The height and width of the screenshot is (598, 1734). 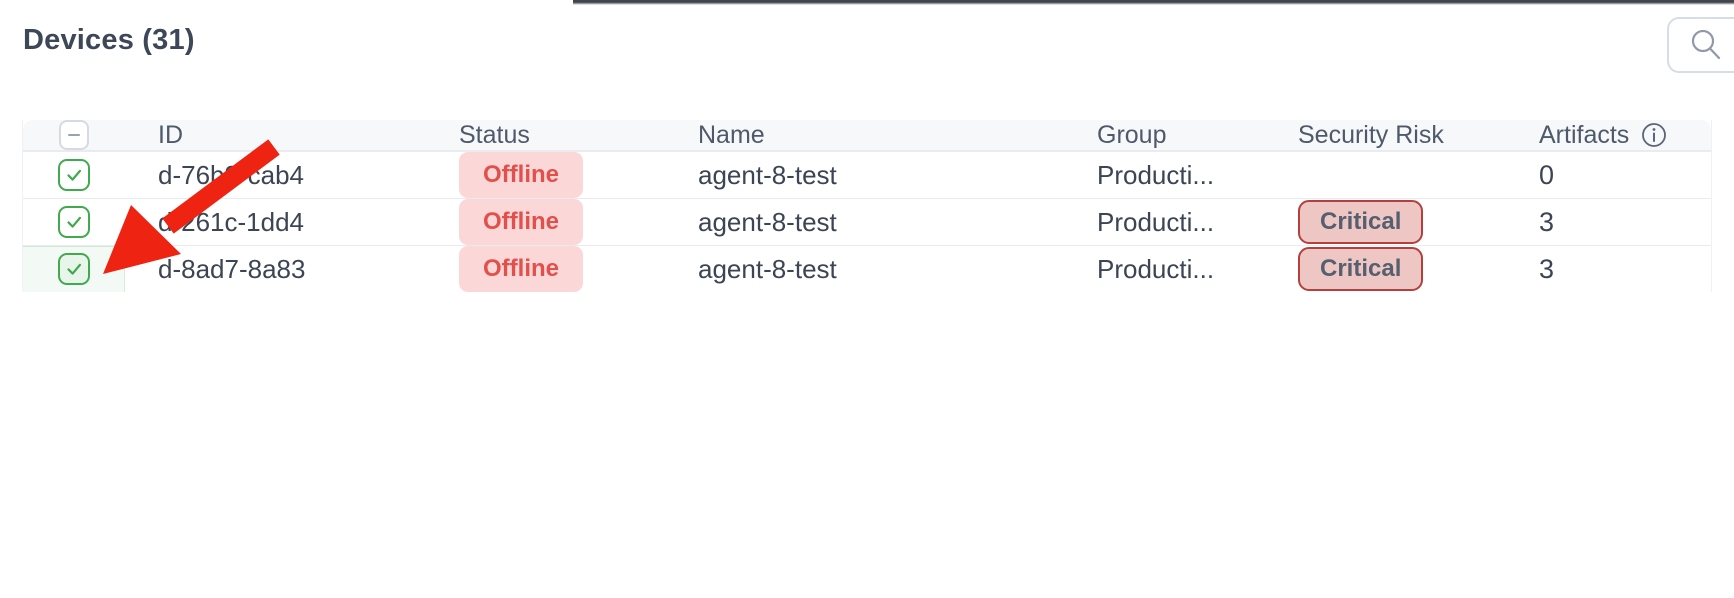 I want to click on artifacts-info-icon, so click(x=1654, y=135).